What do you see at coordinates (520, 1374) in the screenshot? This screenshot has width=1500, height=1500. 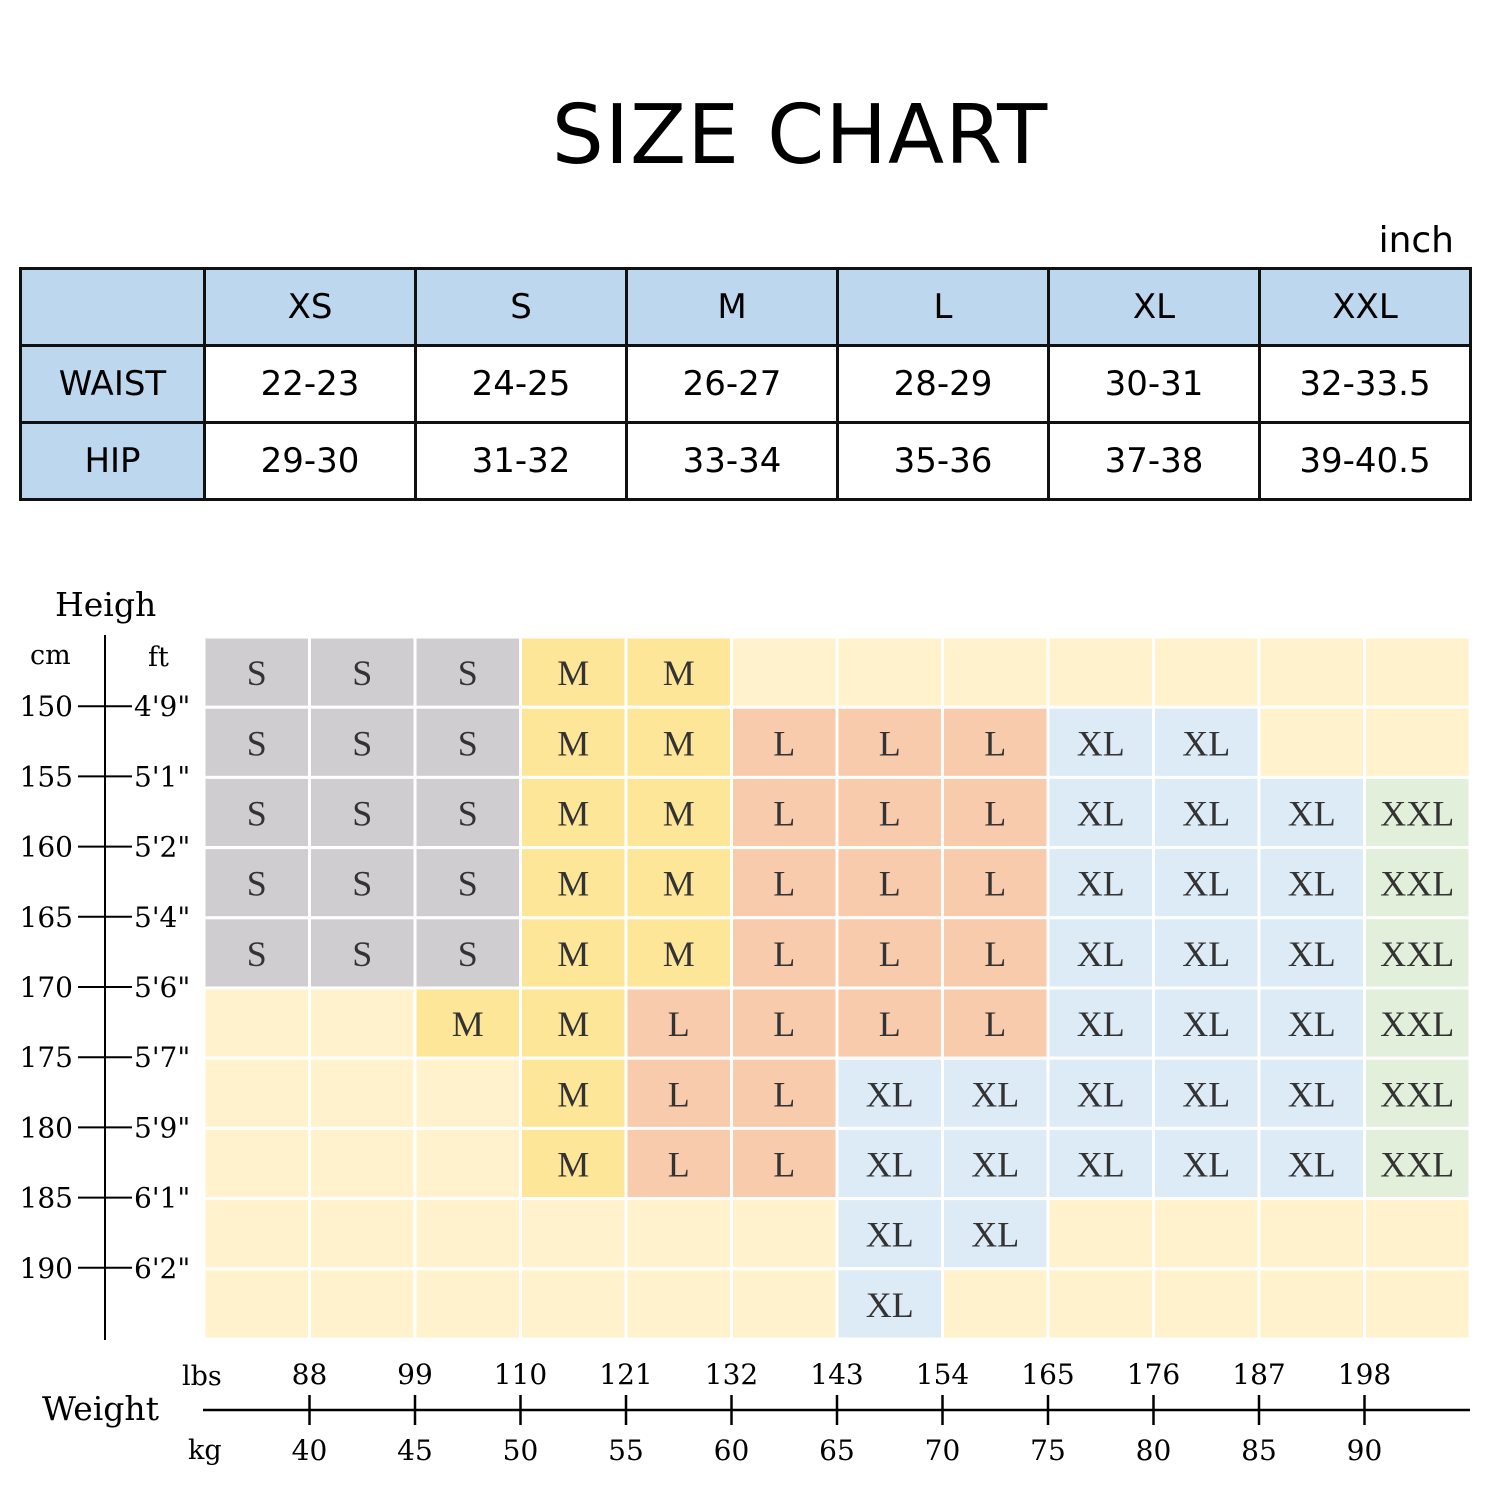 I see `lbs-tick-label: 110` at bounding box center [520, 1374].